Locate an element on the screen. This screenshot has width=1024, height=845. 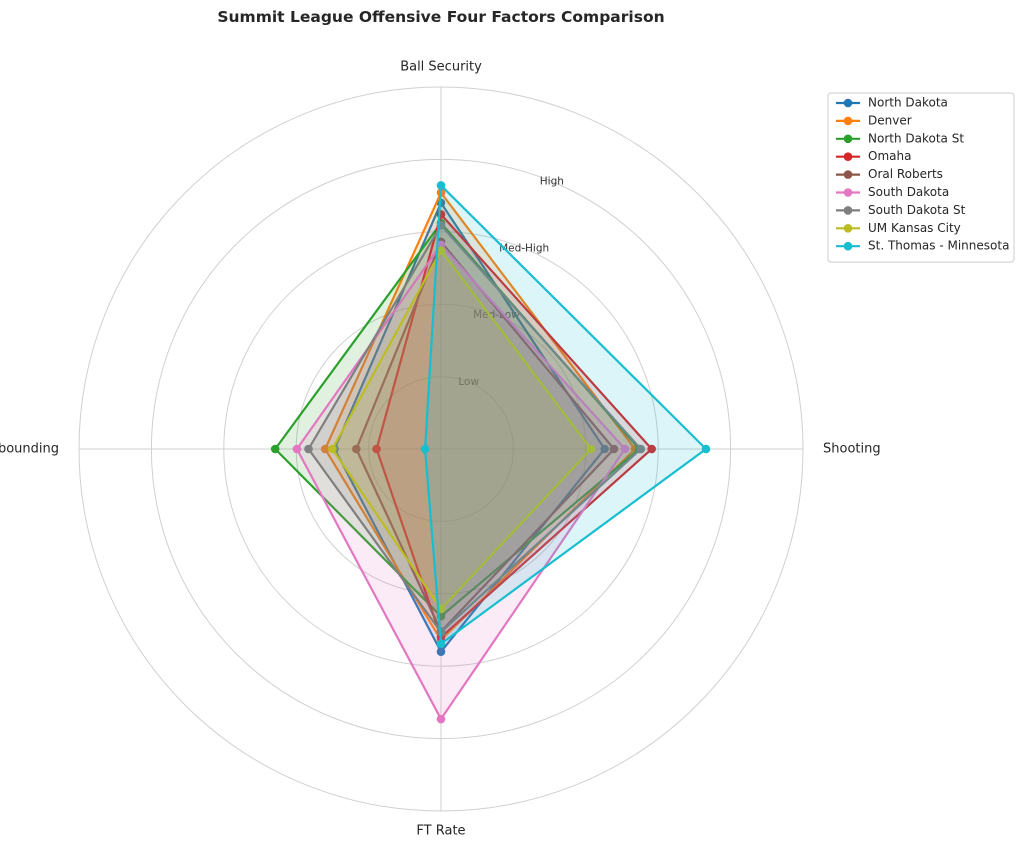
legend-item: Oral Roberts is located at coordinates (889, 174).